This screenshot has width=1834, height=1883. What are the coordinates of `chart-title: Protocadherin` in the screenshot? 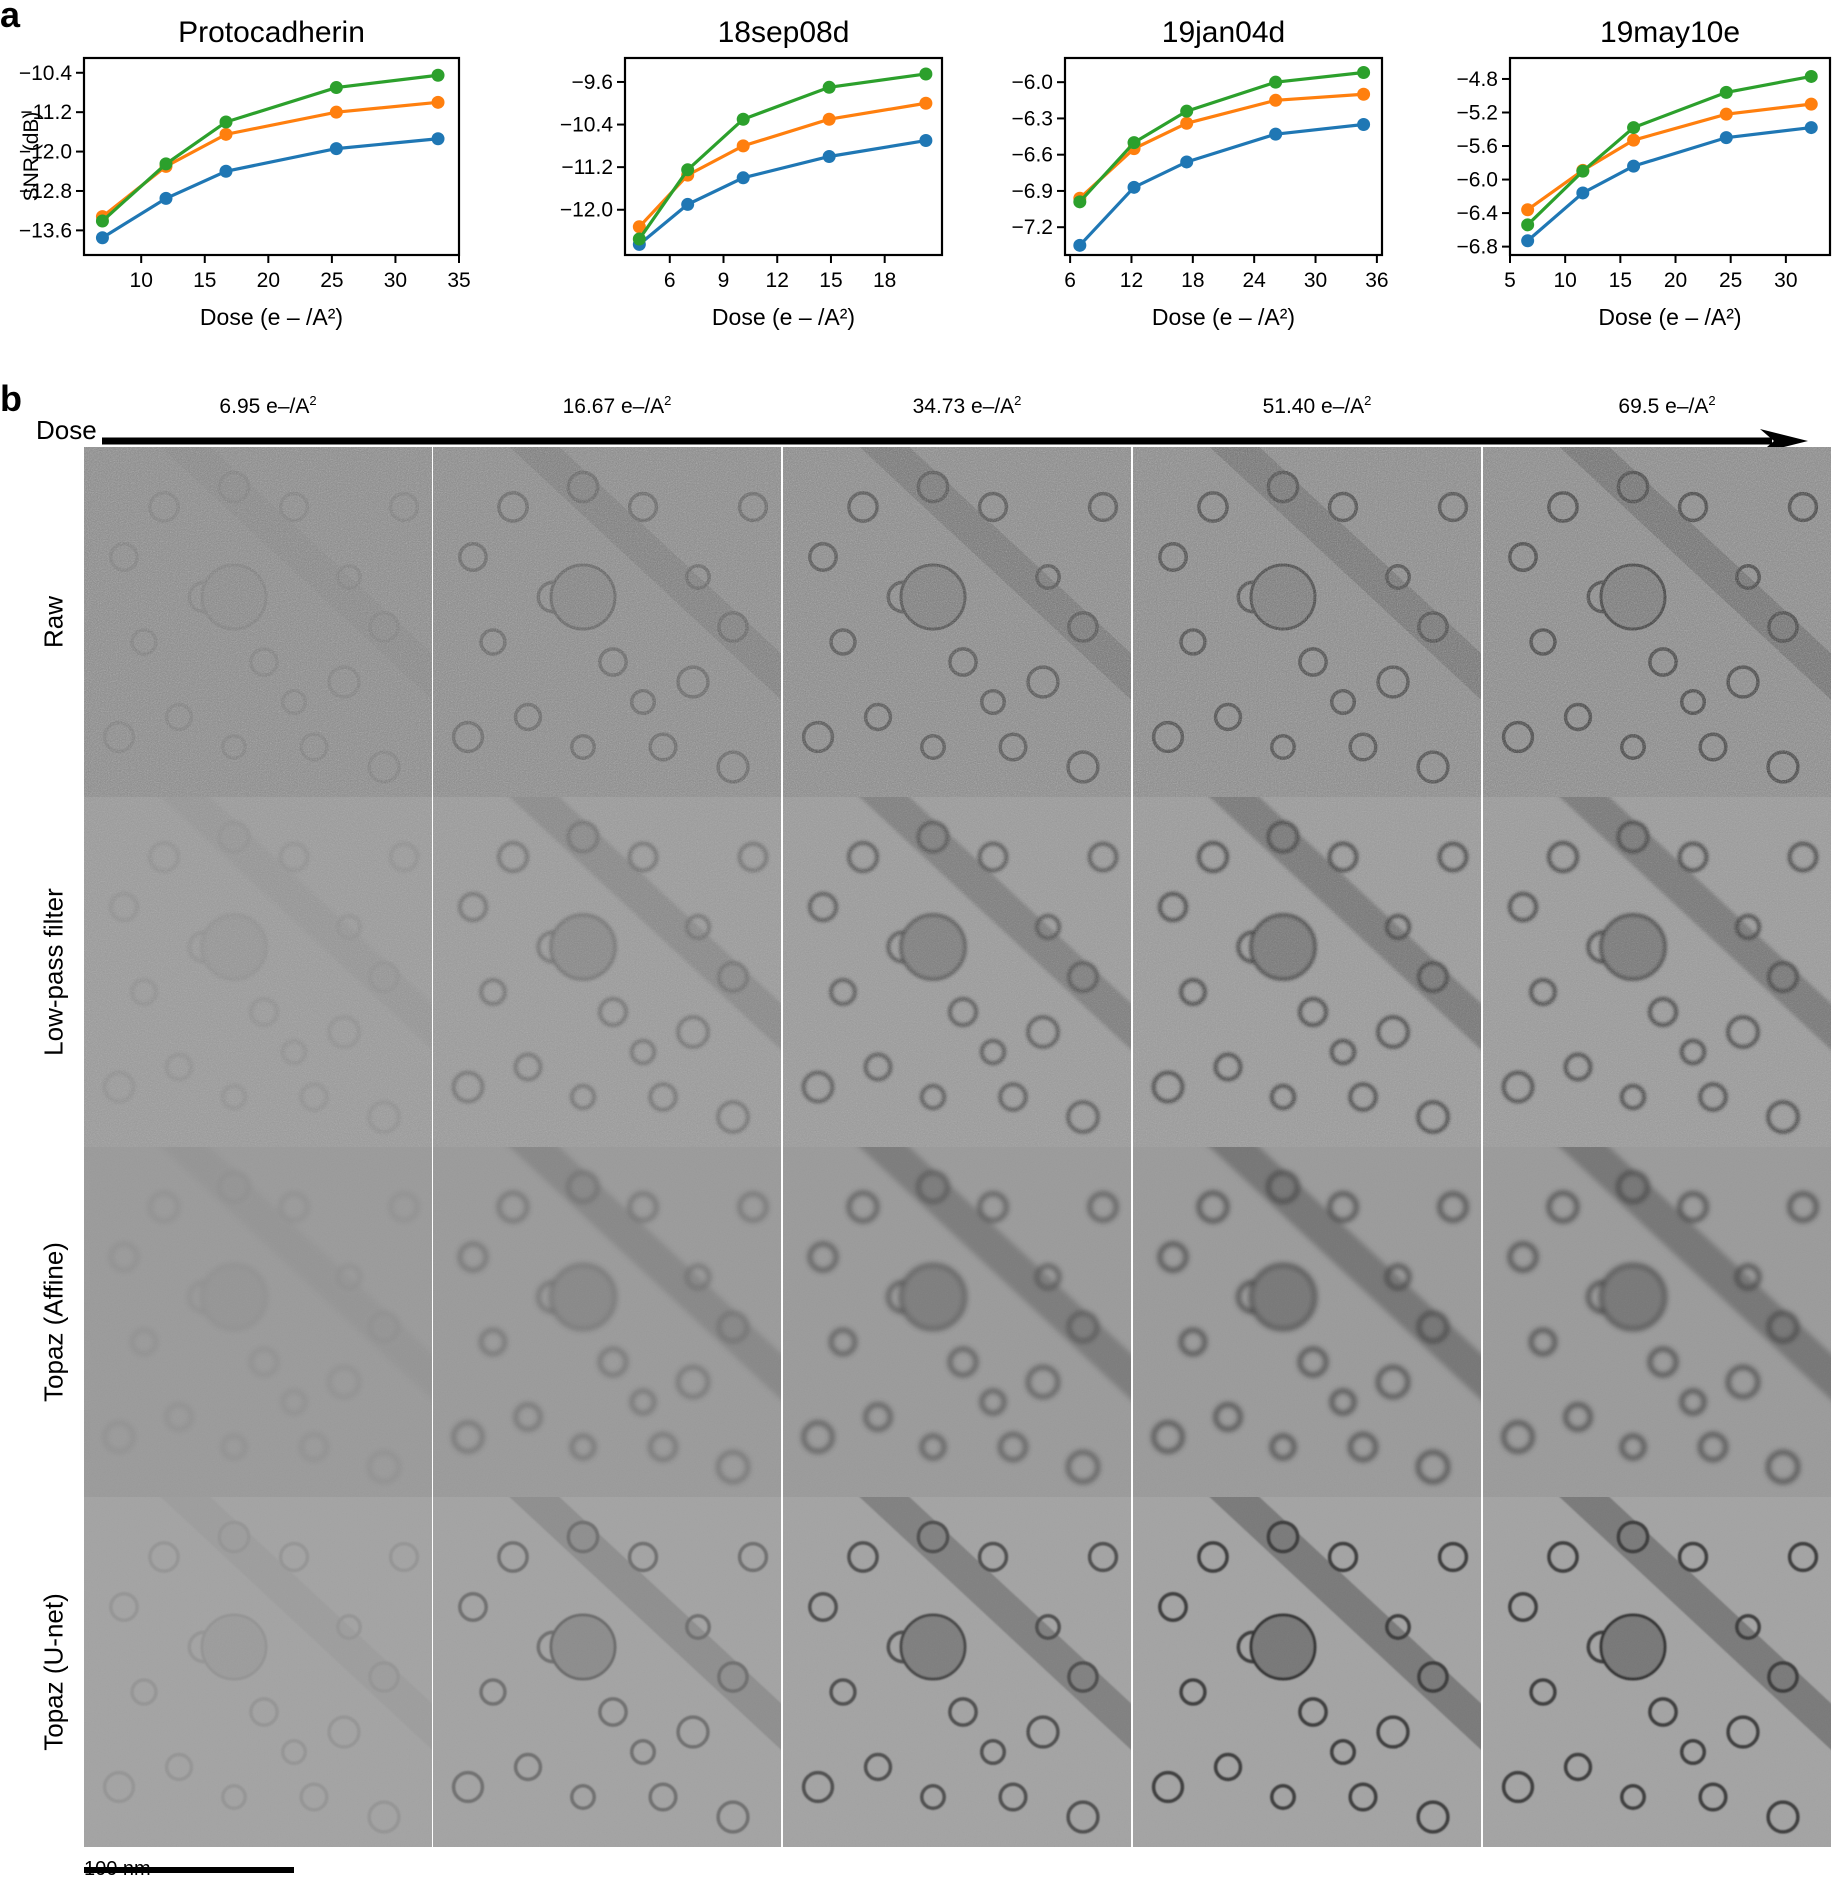 It's located at (271, 32).